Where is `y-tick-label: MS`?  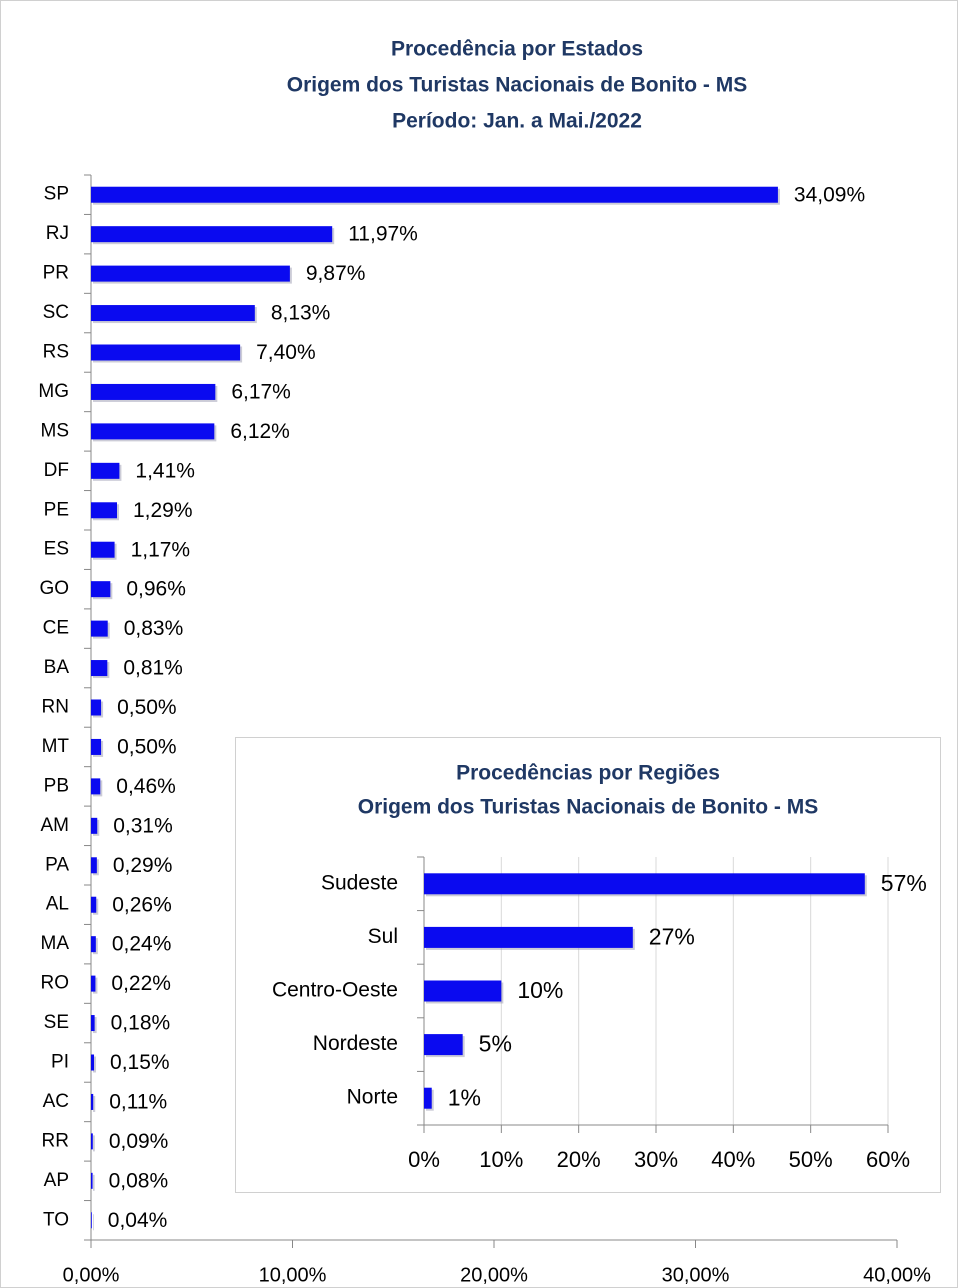
y-tick-label: MS is located at coordinates (55, 430).